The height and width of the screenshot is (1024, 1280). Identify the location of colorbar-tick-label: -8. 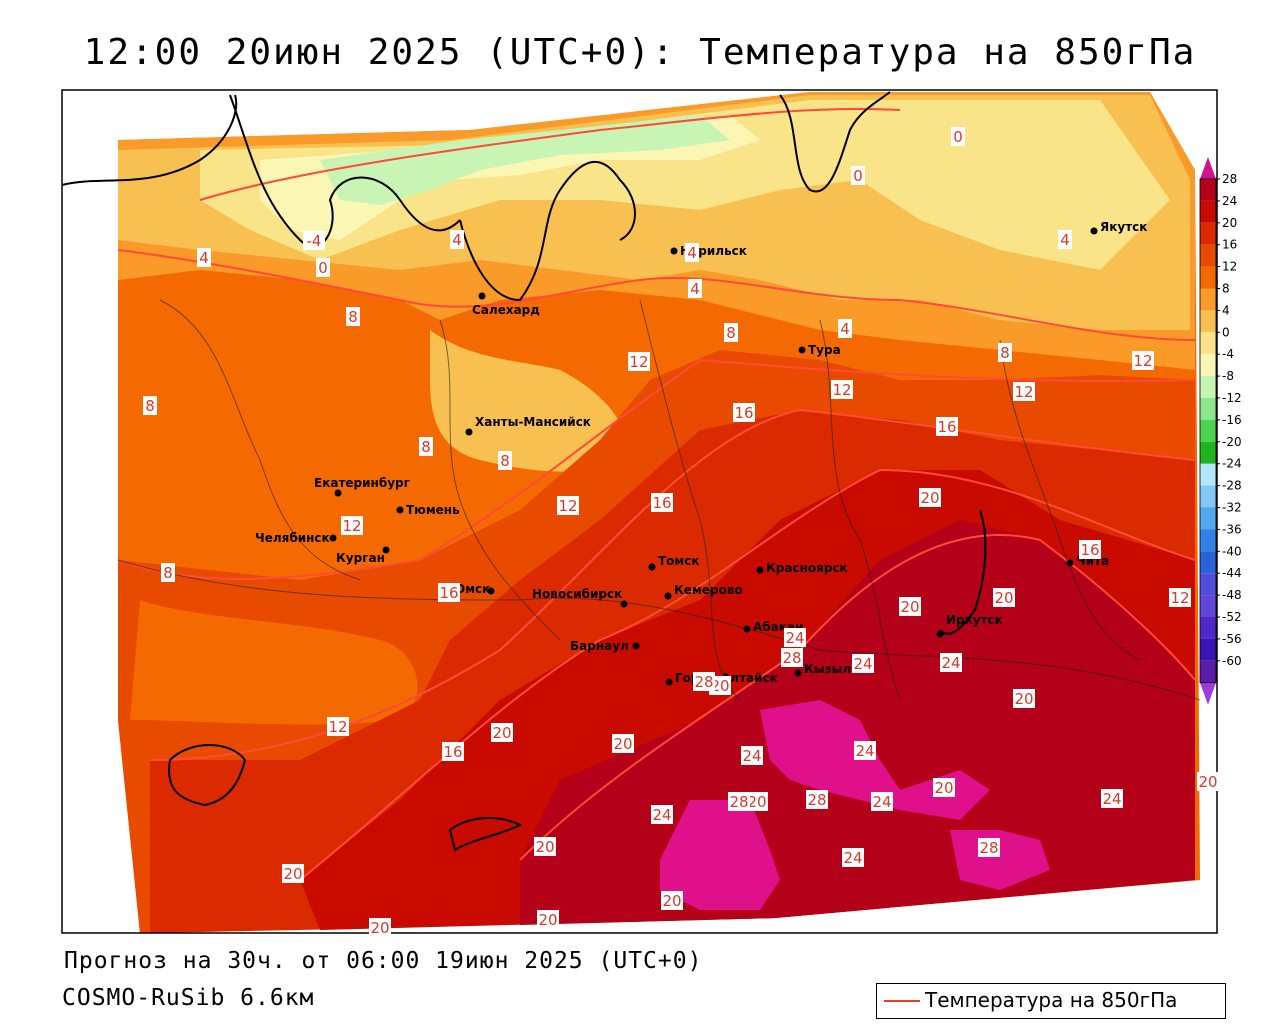
(1228, 376).